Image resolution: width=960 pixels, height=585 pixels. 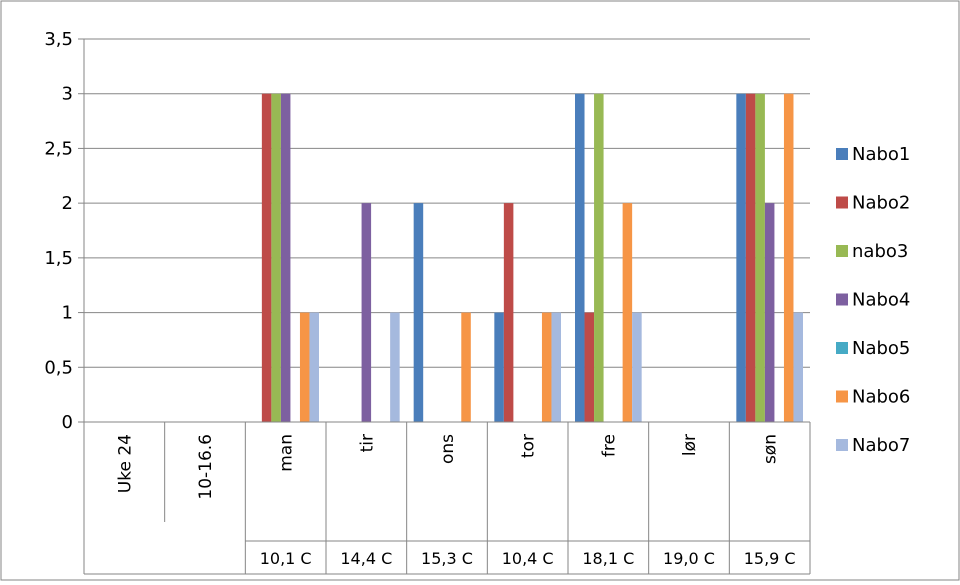 What do you see at coordinates (689, 558) in the screenshot?
I see `temperature-label: 19,0 C` at bounding box center [689, 558].